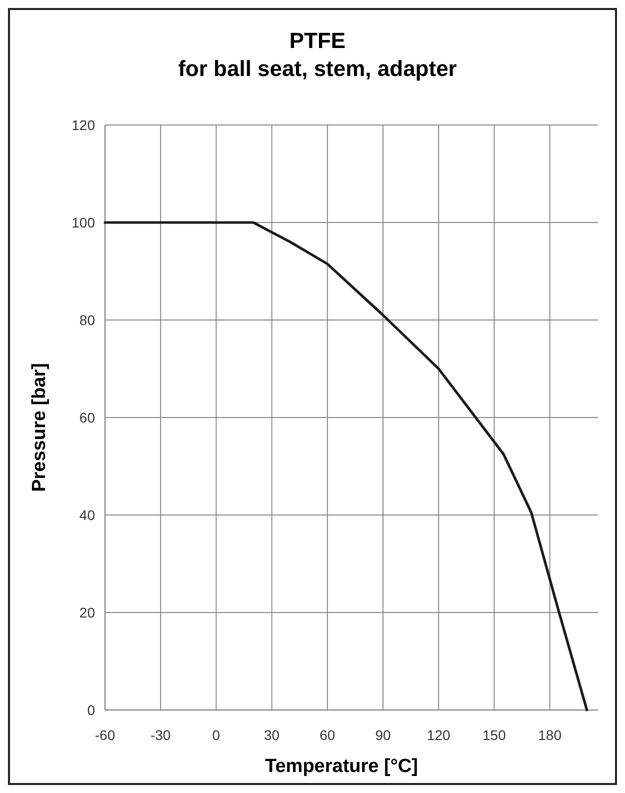  What do you see at coordinates (328, 735) in the screenshot?
I see `x-tick-label: 60` at bounding box center [328, 735].